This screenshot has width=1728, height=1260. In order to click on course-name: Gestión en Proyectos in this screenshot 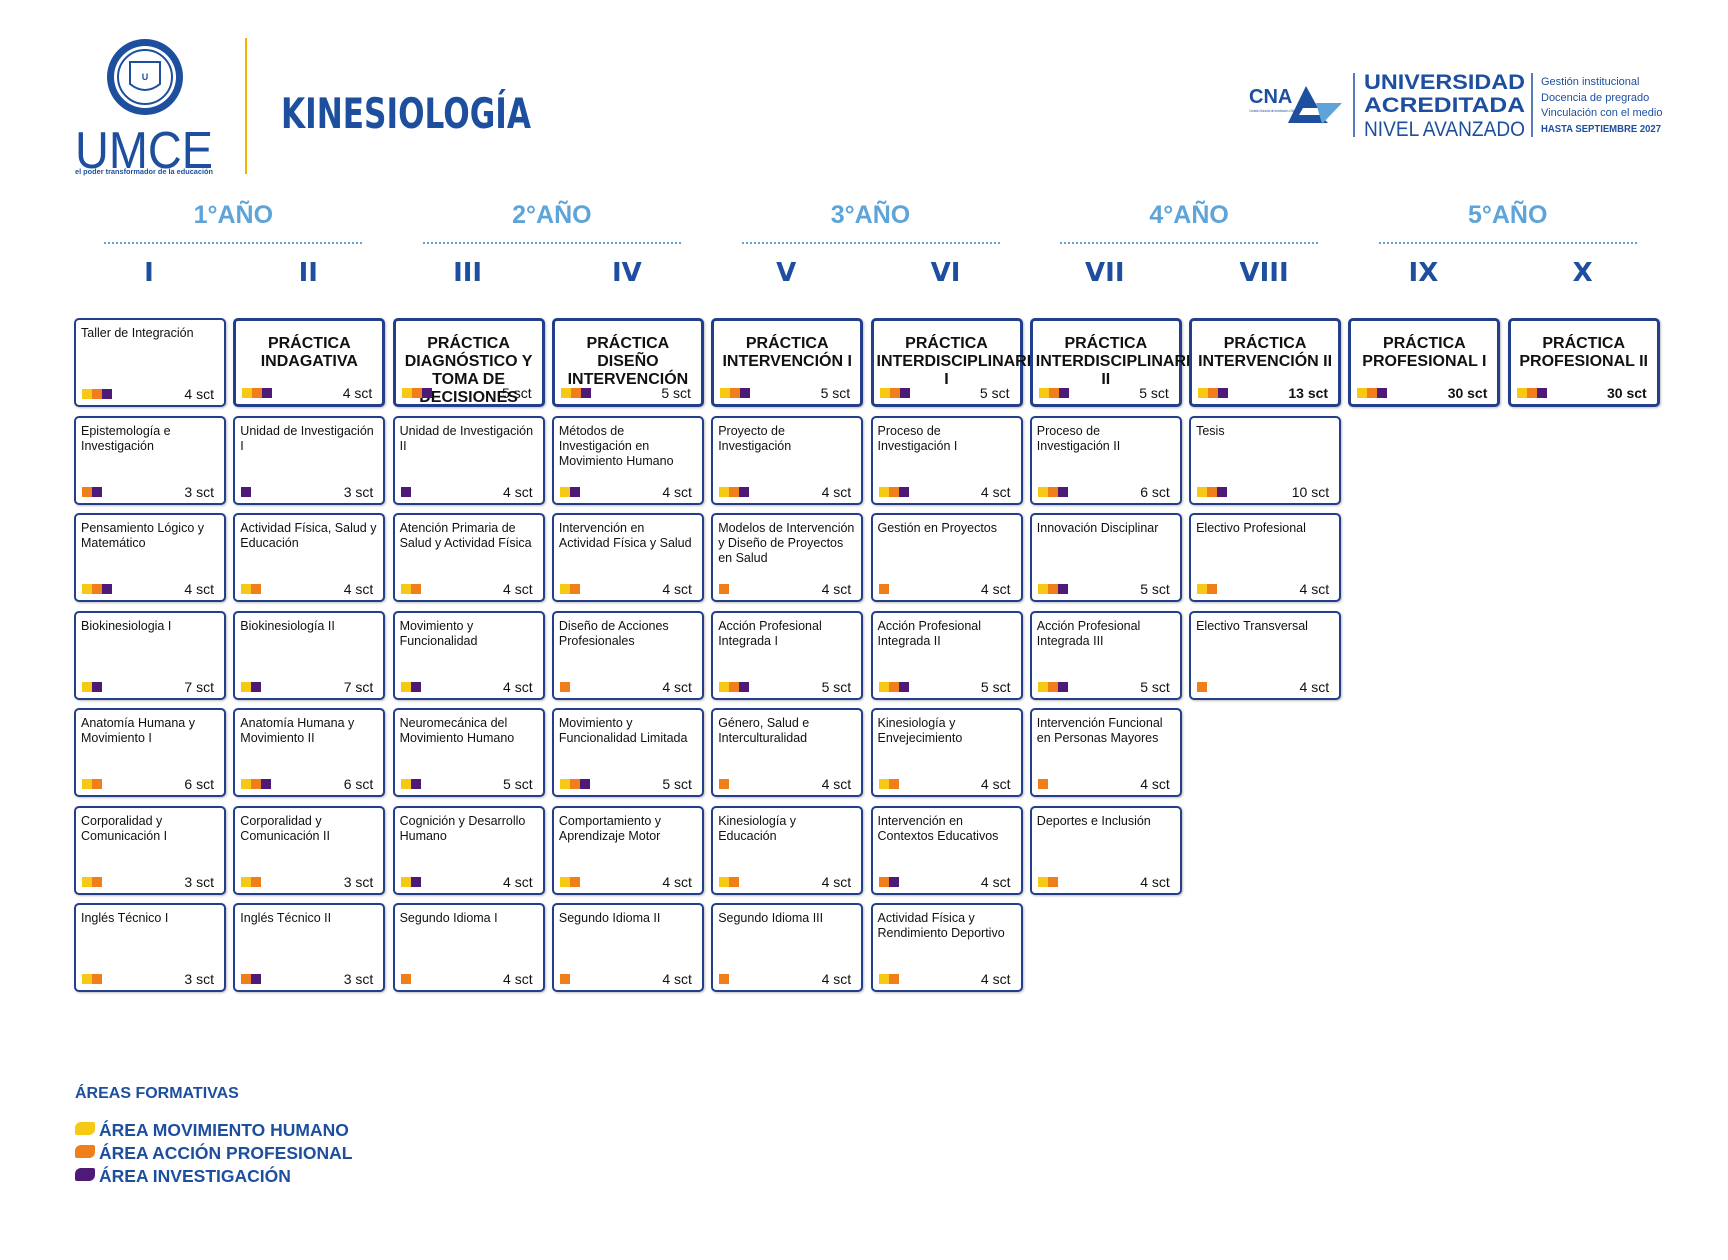, I will do `click(937, 528)`.